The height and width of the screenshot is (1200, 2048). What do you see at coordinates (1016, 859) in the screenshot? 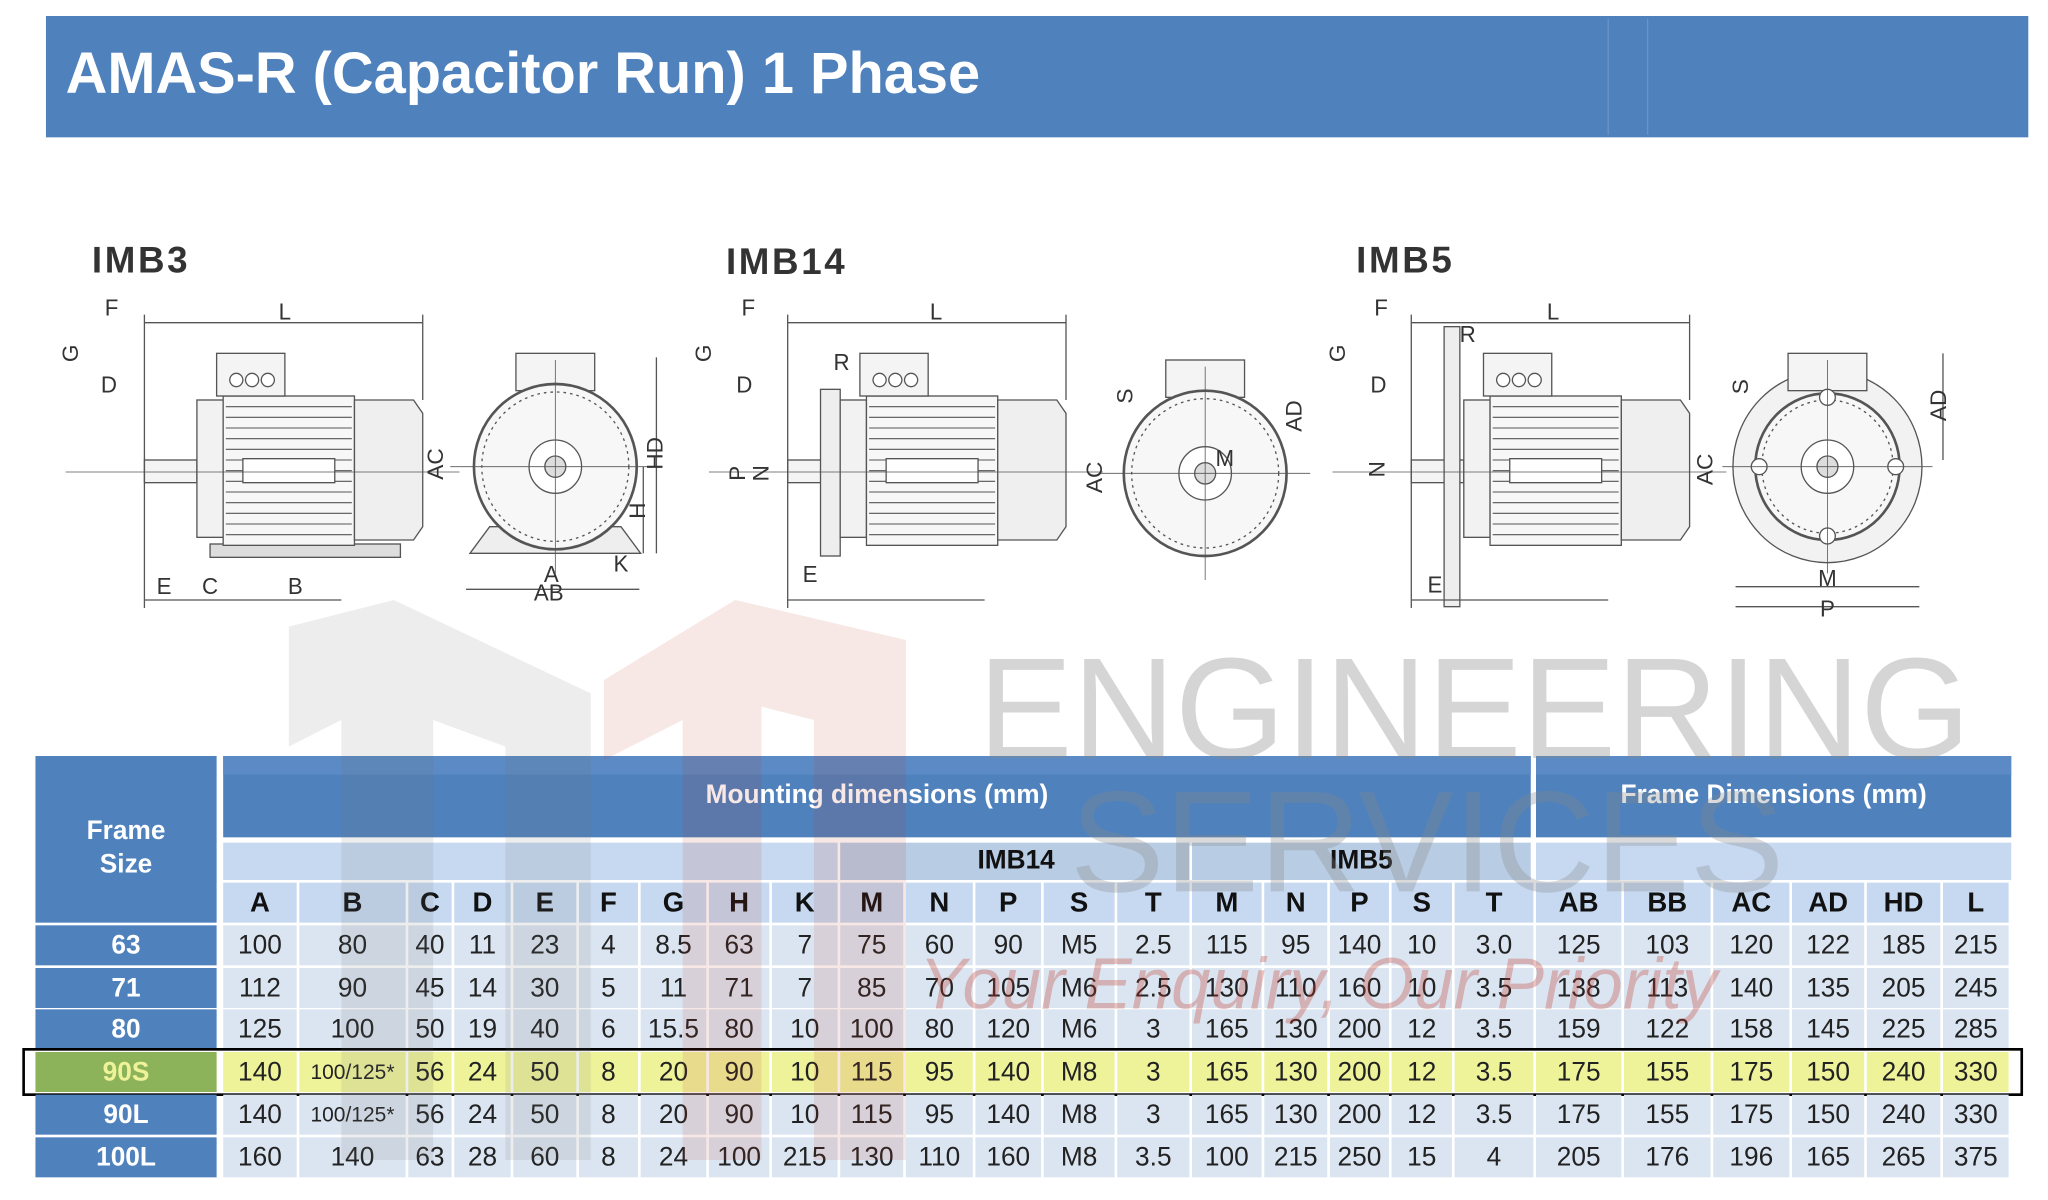
I see `sub-header: IMB14` at bounding box center [1016, 859].